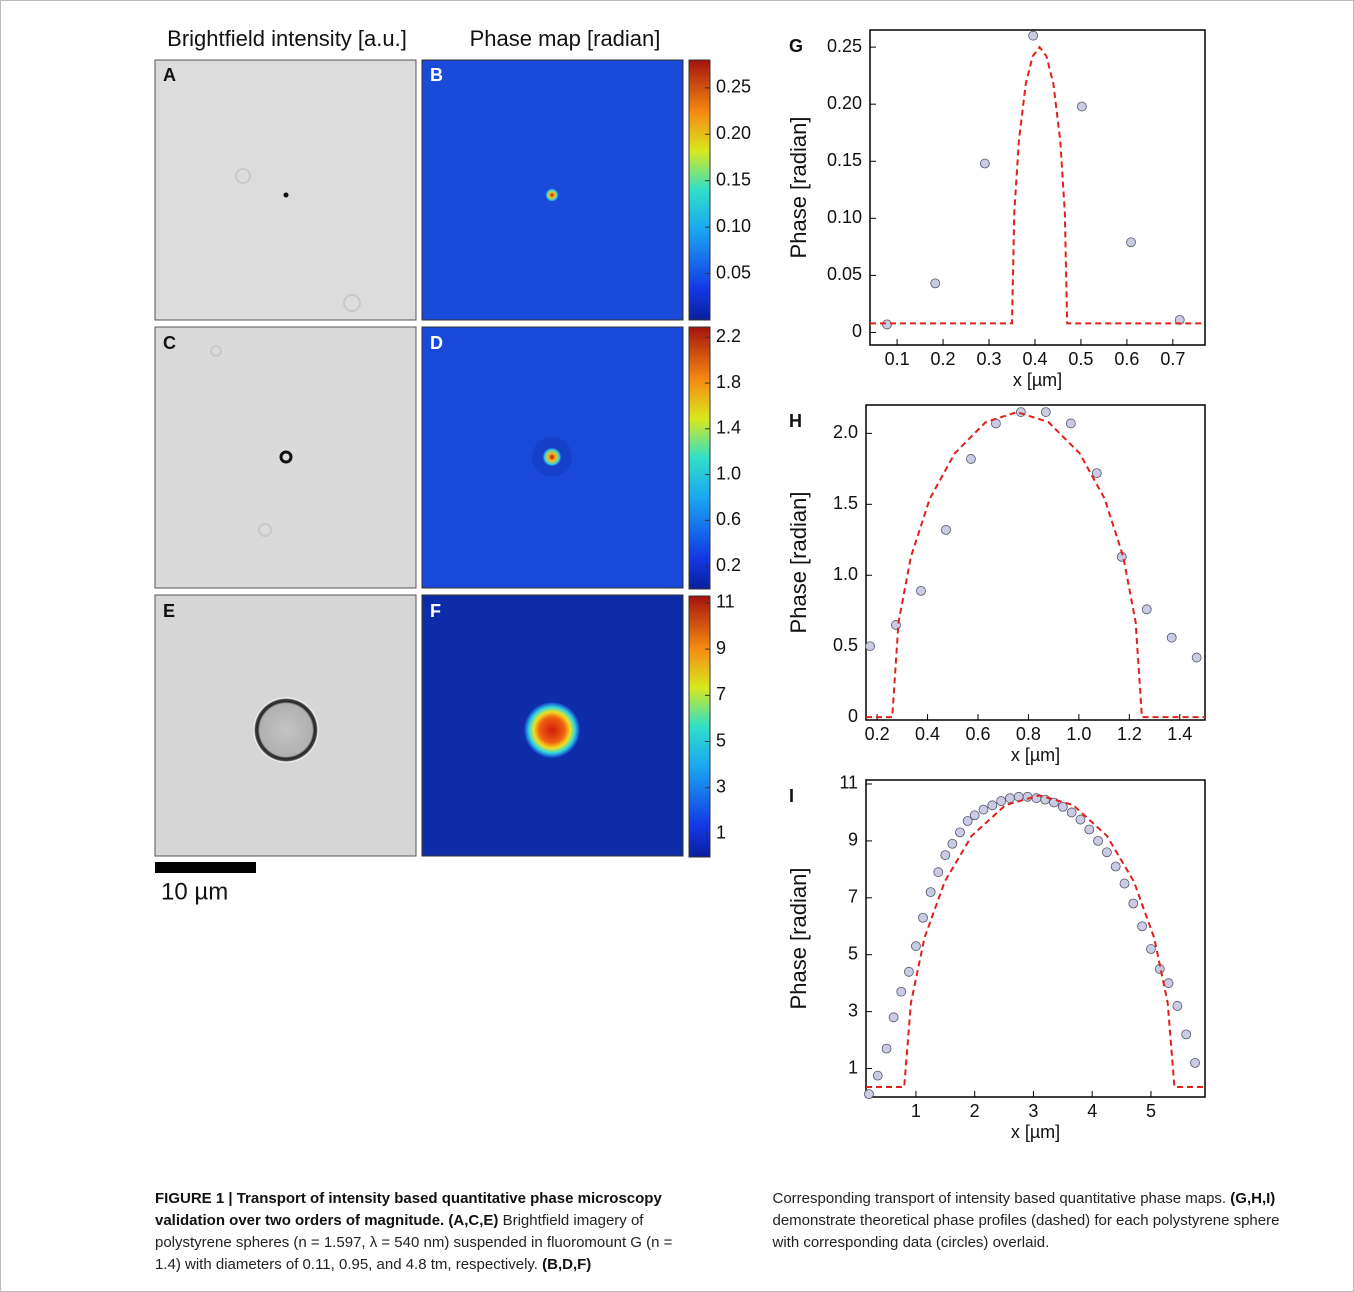 The width and height of the screenshot is (1354, 1292). Describe the element at coordinates (853, 716) in the screenshot. I see `y-tick-label: 0` at that location.